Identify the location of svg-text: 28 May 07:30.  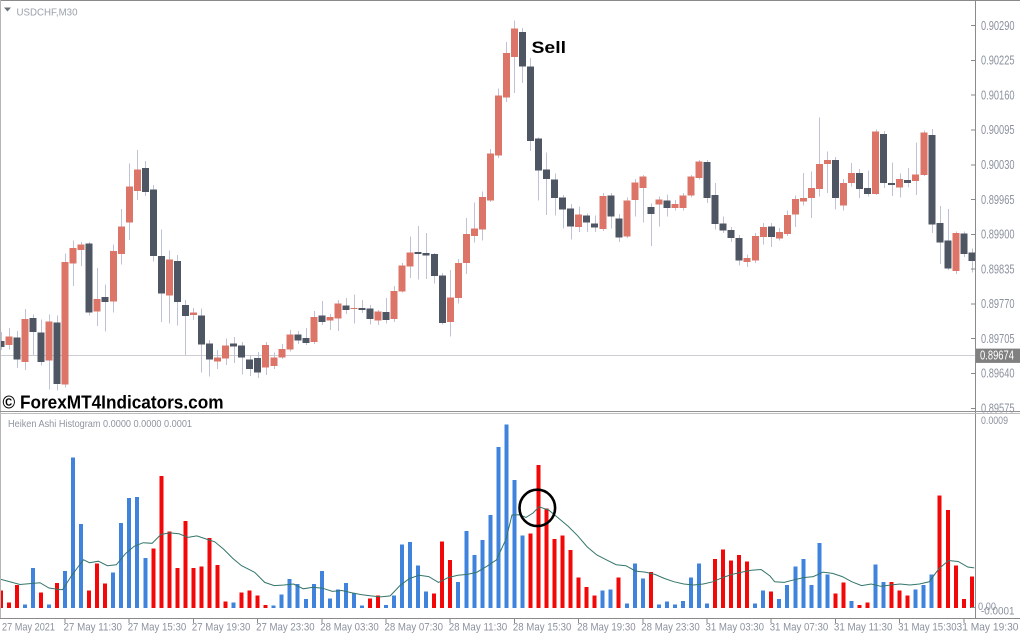
(414, 628).